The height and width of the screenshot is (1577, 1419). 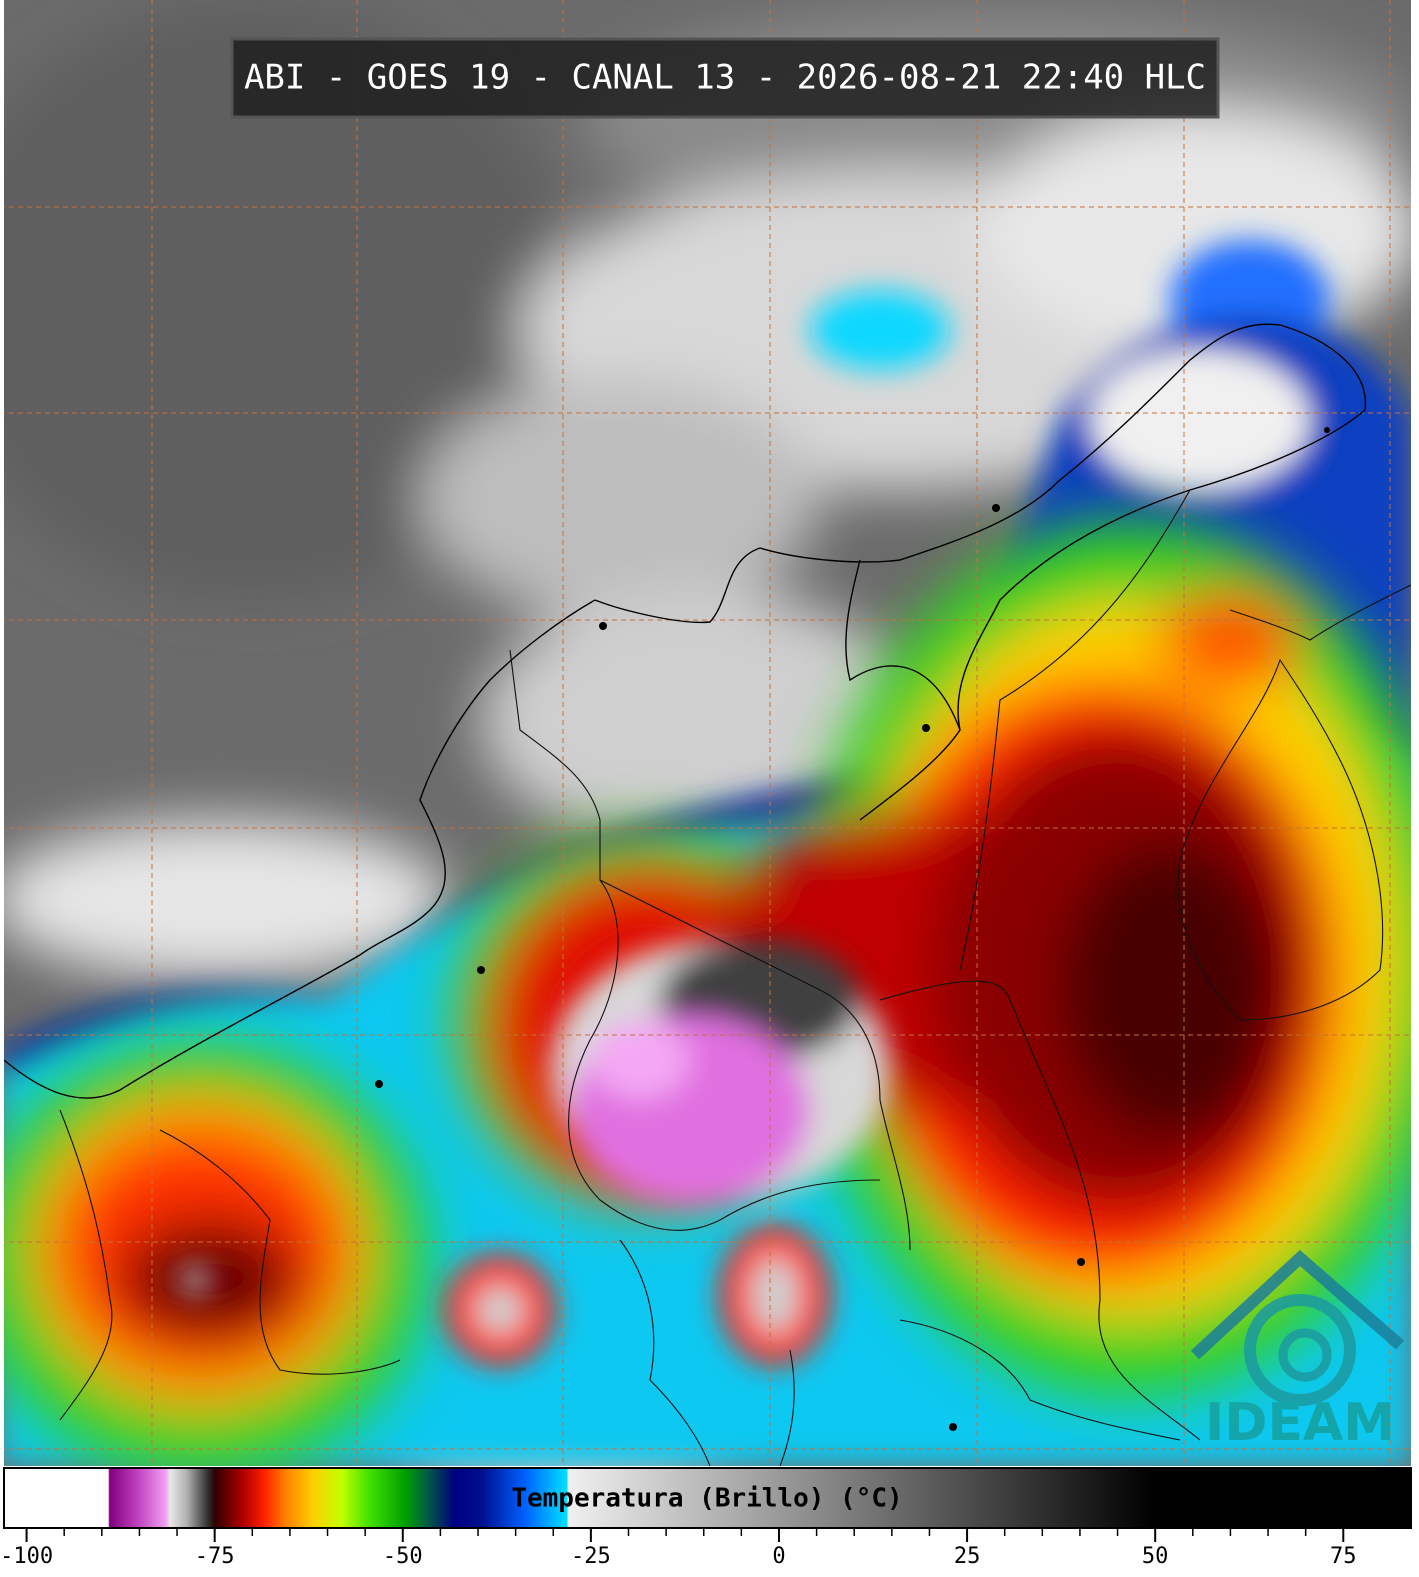 What do you see at coordinates (1300, 1423) in the screenshot?
I see `logo-text: IDEAM` at bounding box center [1300, 1423].